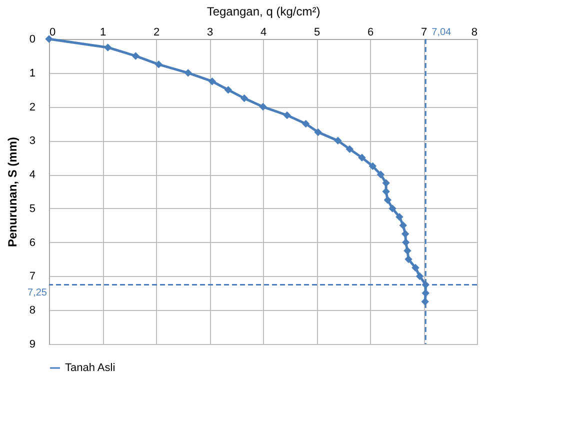 This screenshot has width=568, height=446. I want to click on y-tick-label: 5, so click(32, 208).